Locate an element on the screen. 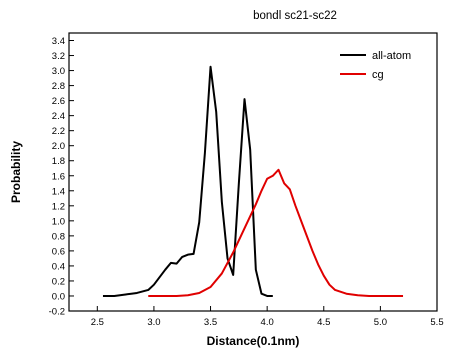  y-tick-label: 0.6 is located at coordinates (58, 251).